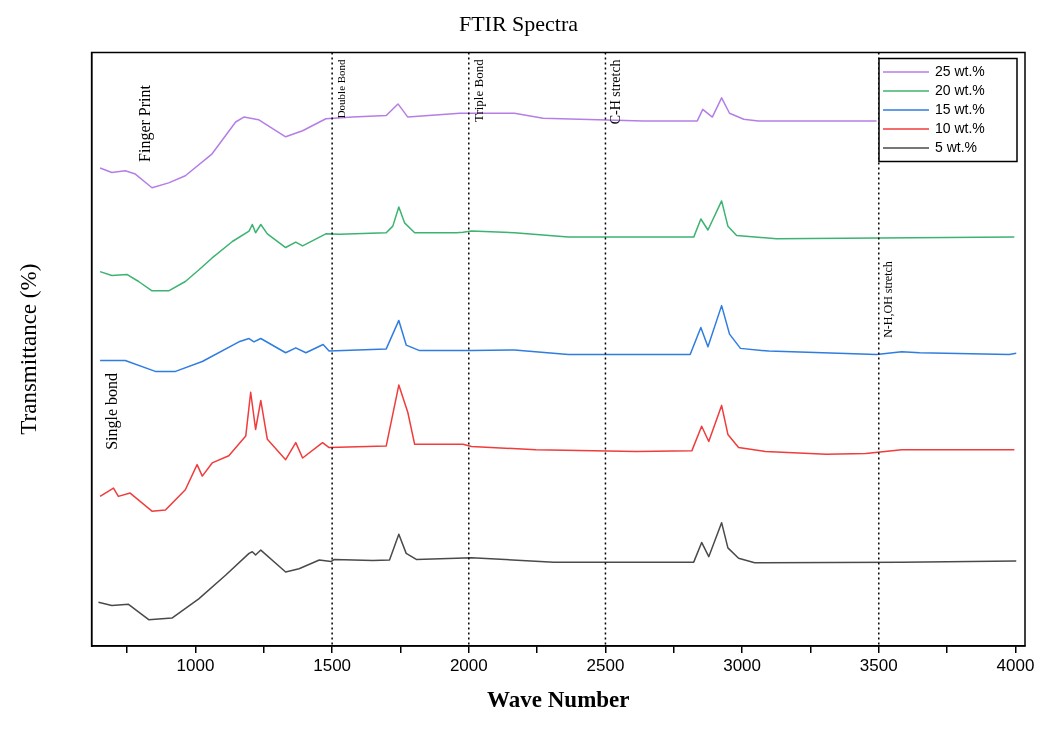 The height and width of the screenshot is (731, 1047). I want to click on x-tick-label: 1500, so click(332, 665).